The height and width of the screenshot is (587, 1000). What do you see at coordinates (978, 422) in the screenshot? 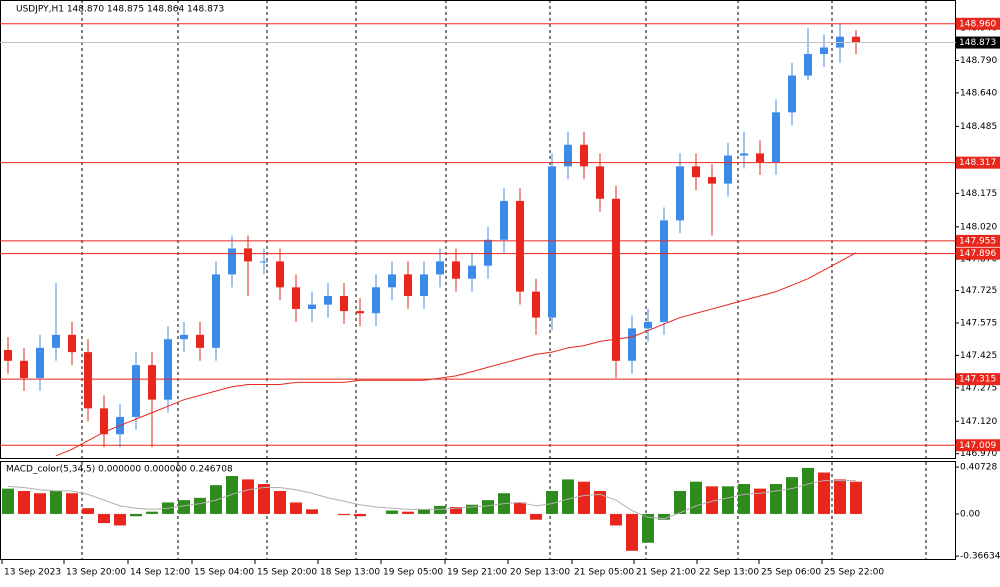
I see `y-tick-label: 147.120` at bounding box center [978, 422].